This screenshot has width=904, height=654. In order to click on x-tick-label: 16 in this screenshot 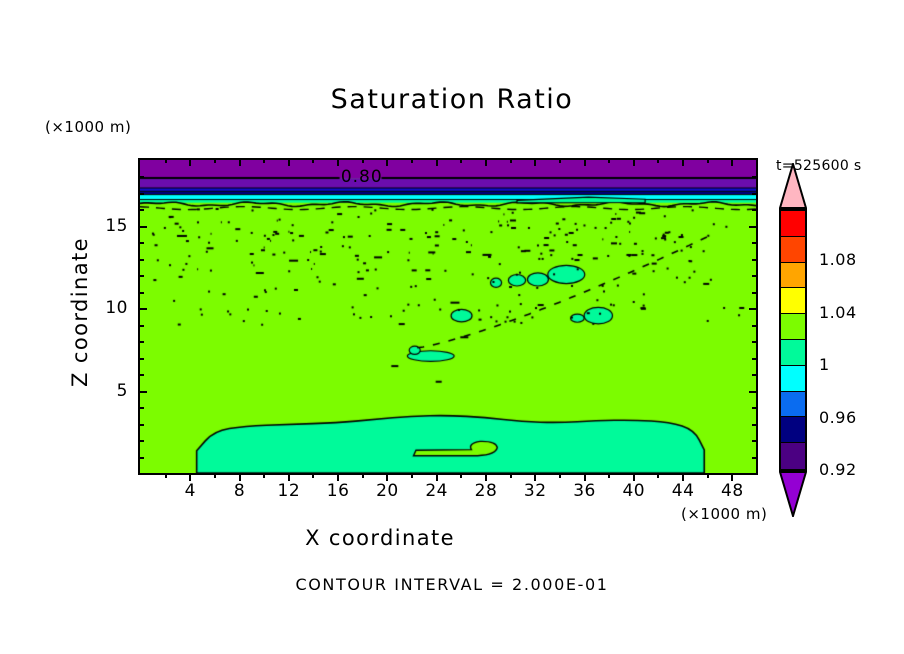, I will do `click(338, 491)`.